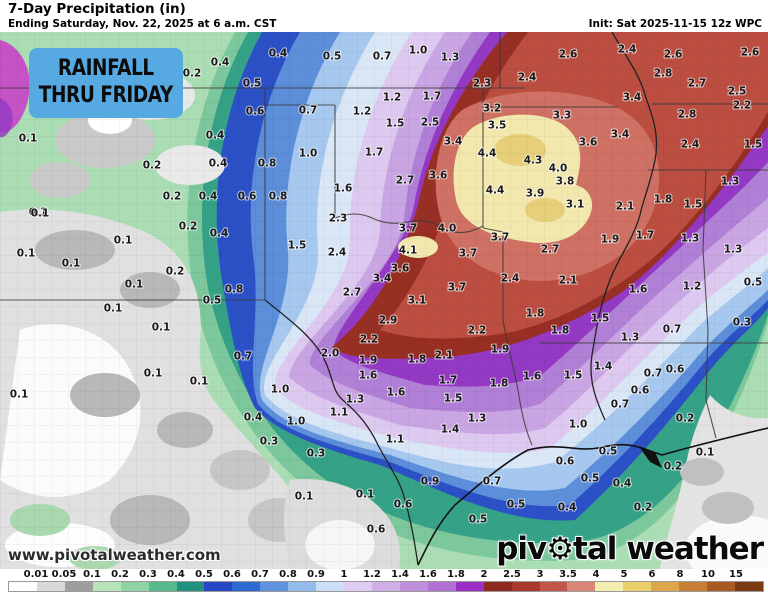 The image size is (768, 593). Describe the element at coordinates (592, 496) in the screenshot. I see `gulf-coastline` at that location.